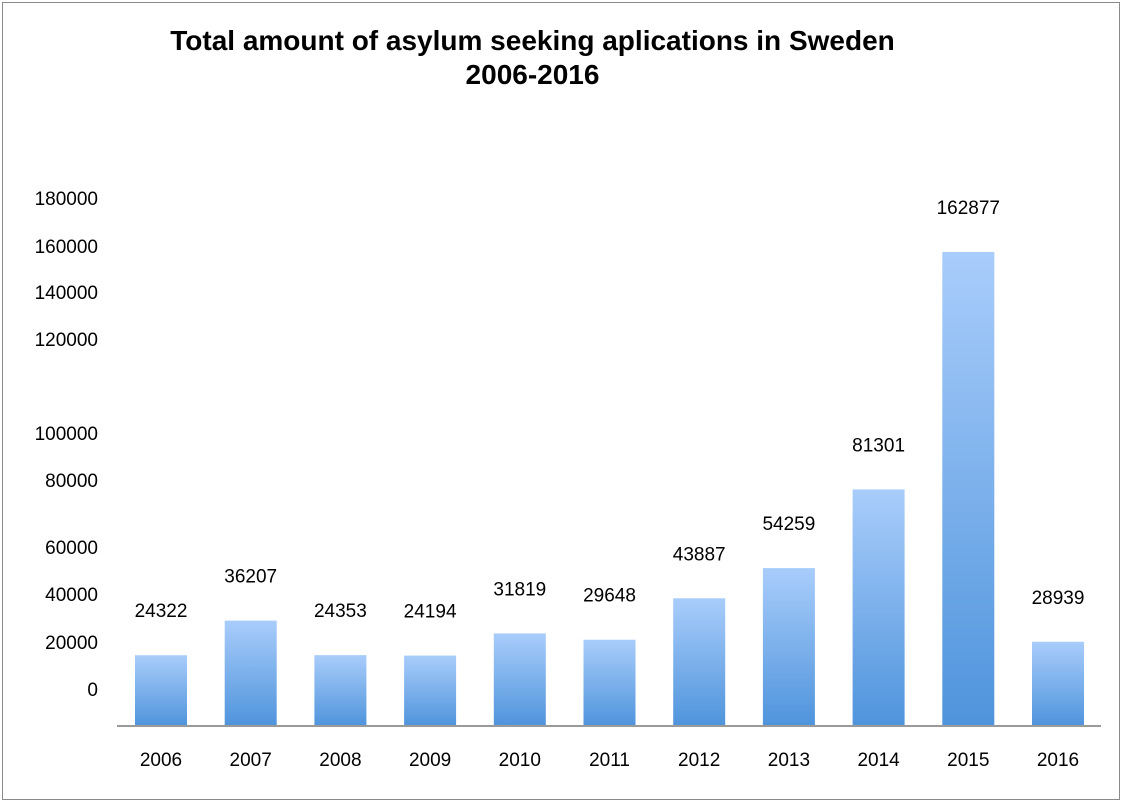  Describe the element at coordinates (878, 607) in the screenshot. I see `bar-2014` at that location.